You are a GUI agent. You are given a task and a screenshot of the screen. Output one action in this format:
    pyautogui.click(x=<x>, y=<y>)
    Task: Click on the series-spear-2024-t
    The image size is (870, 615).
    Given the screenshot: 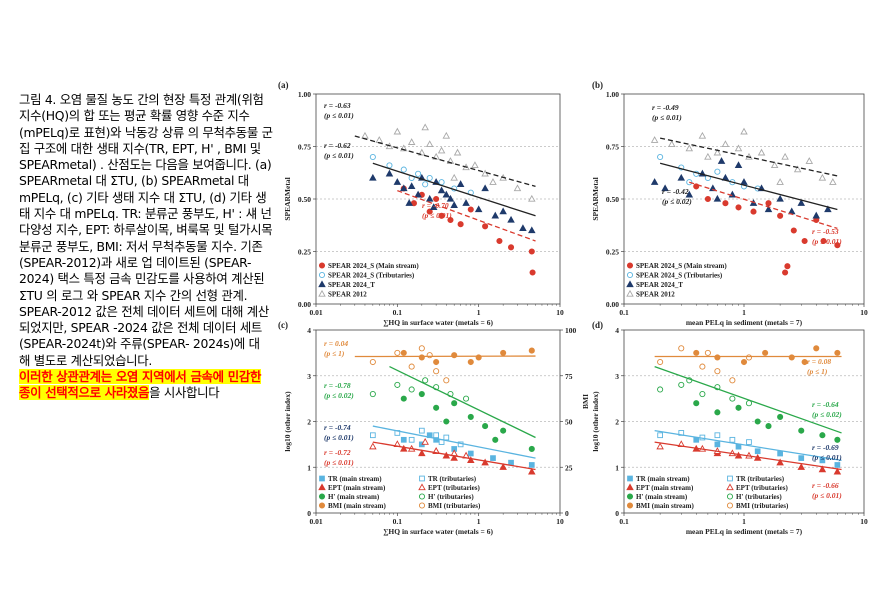 What is the action you would take?
    pyautogui.click(x=741, y=188)
    